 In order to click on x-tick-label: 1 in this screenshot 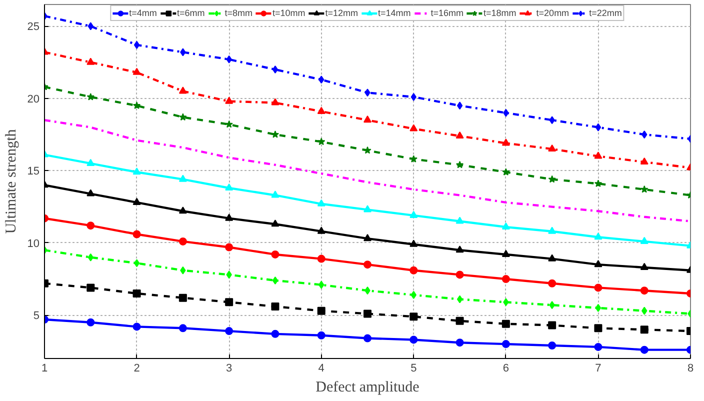, I will do `click(44, 368)`.